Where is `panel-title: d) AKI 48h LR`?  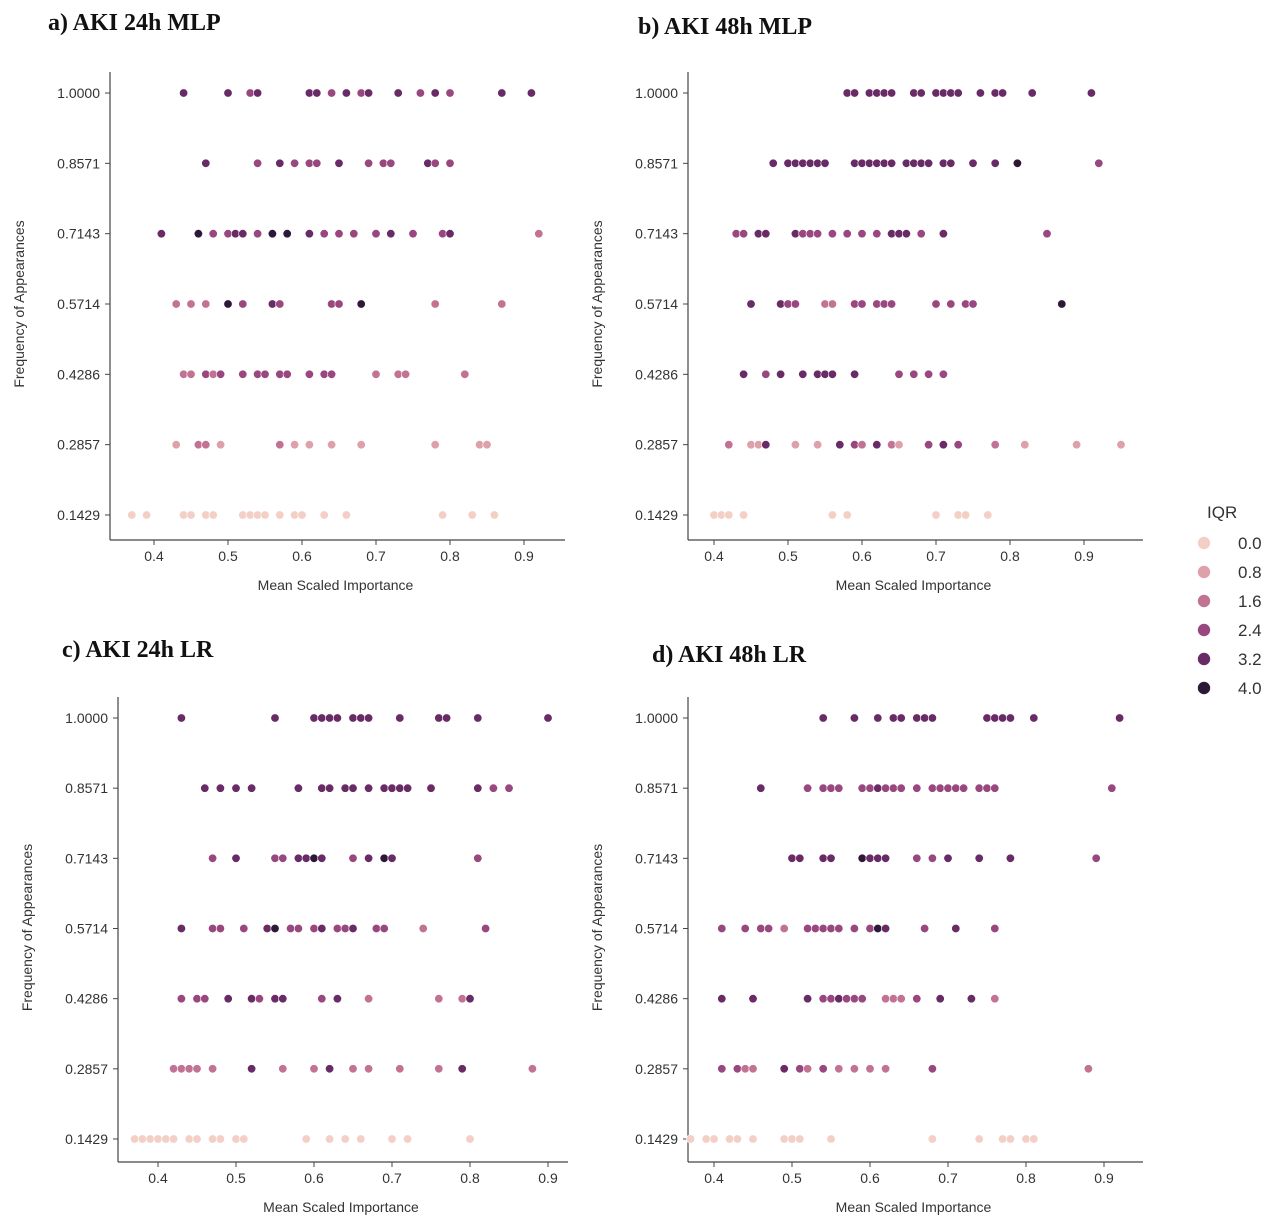 panel-title: d) AKI 48h LR is located at coordinates (729, 655).